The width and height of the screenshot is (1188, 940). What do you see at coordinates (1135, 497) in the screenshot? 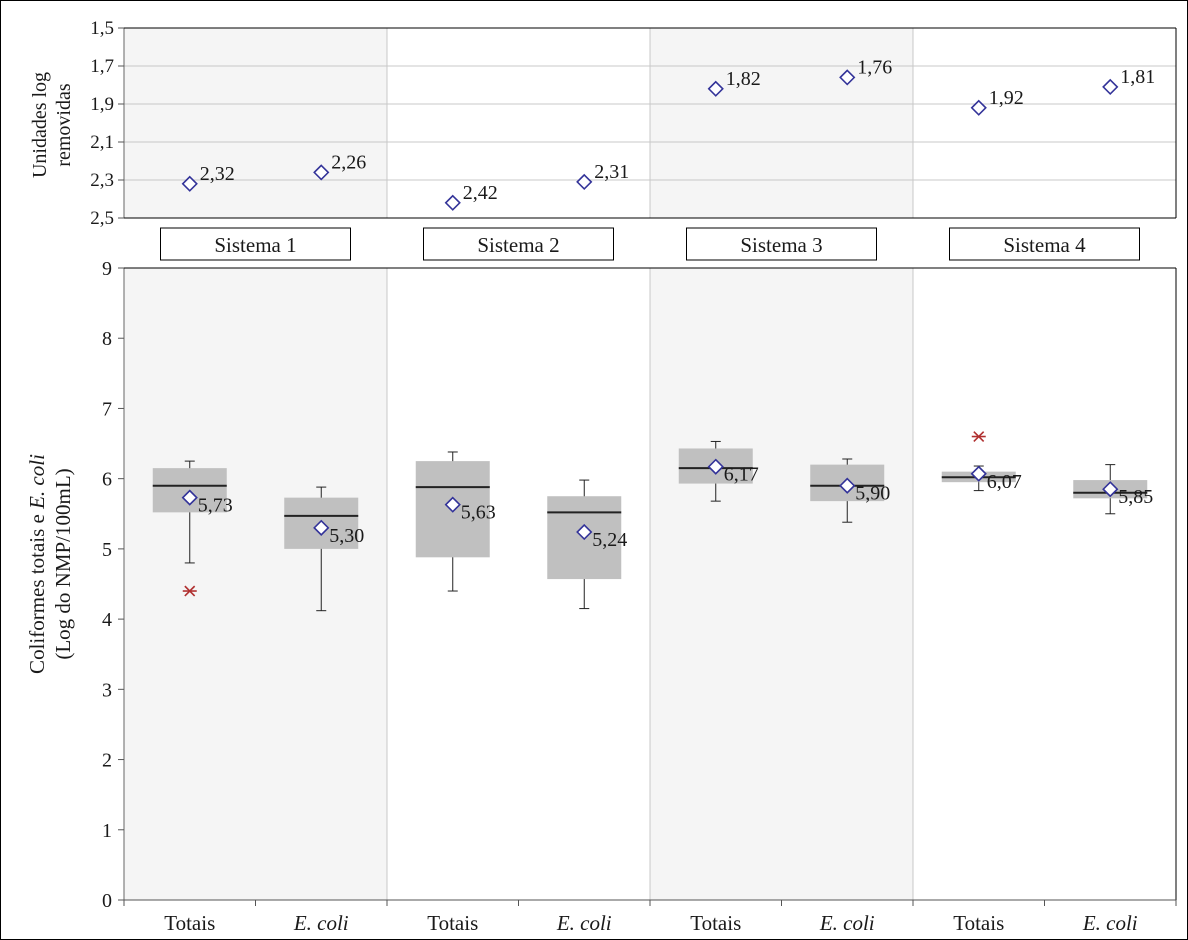
I see `mean-value-label: 5,85` at bounding box center [1135, 497].